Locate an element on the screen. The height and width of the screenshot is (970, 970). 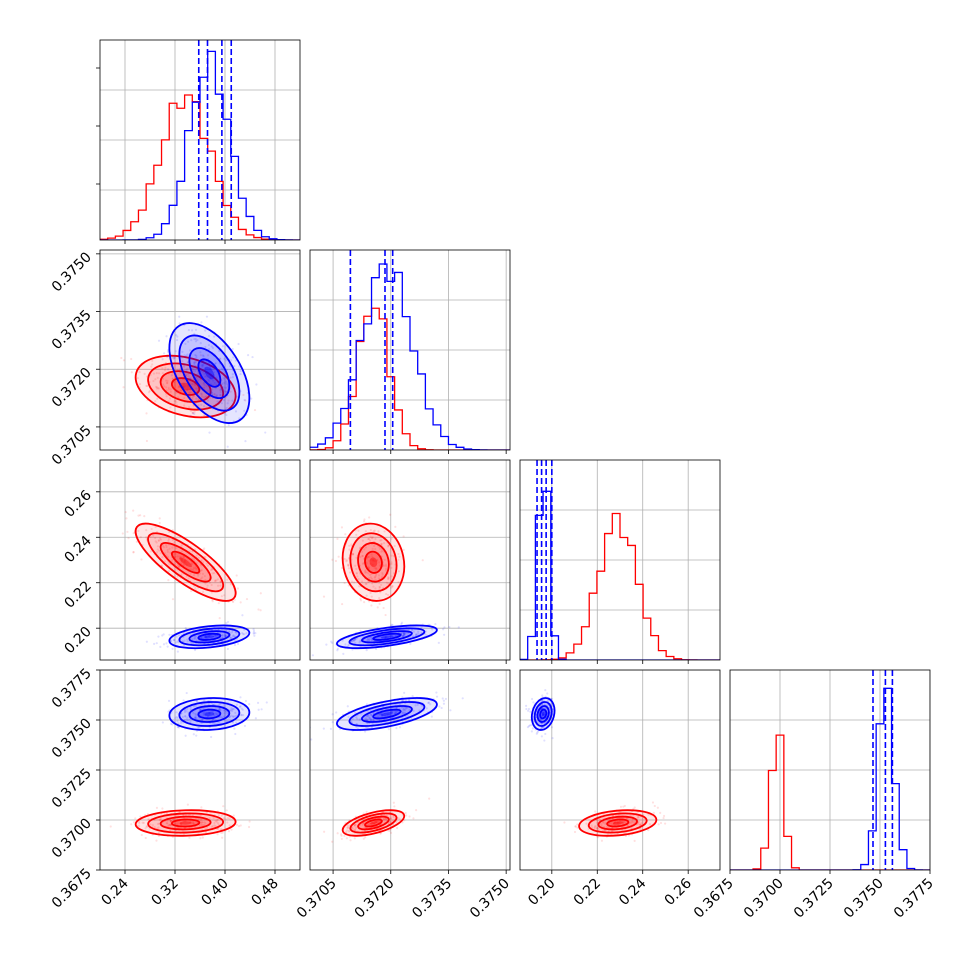
panel-content is located at coordinates (620, 770).